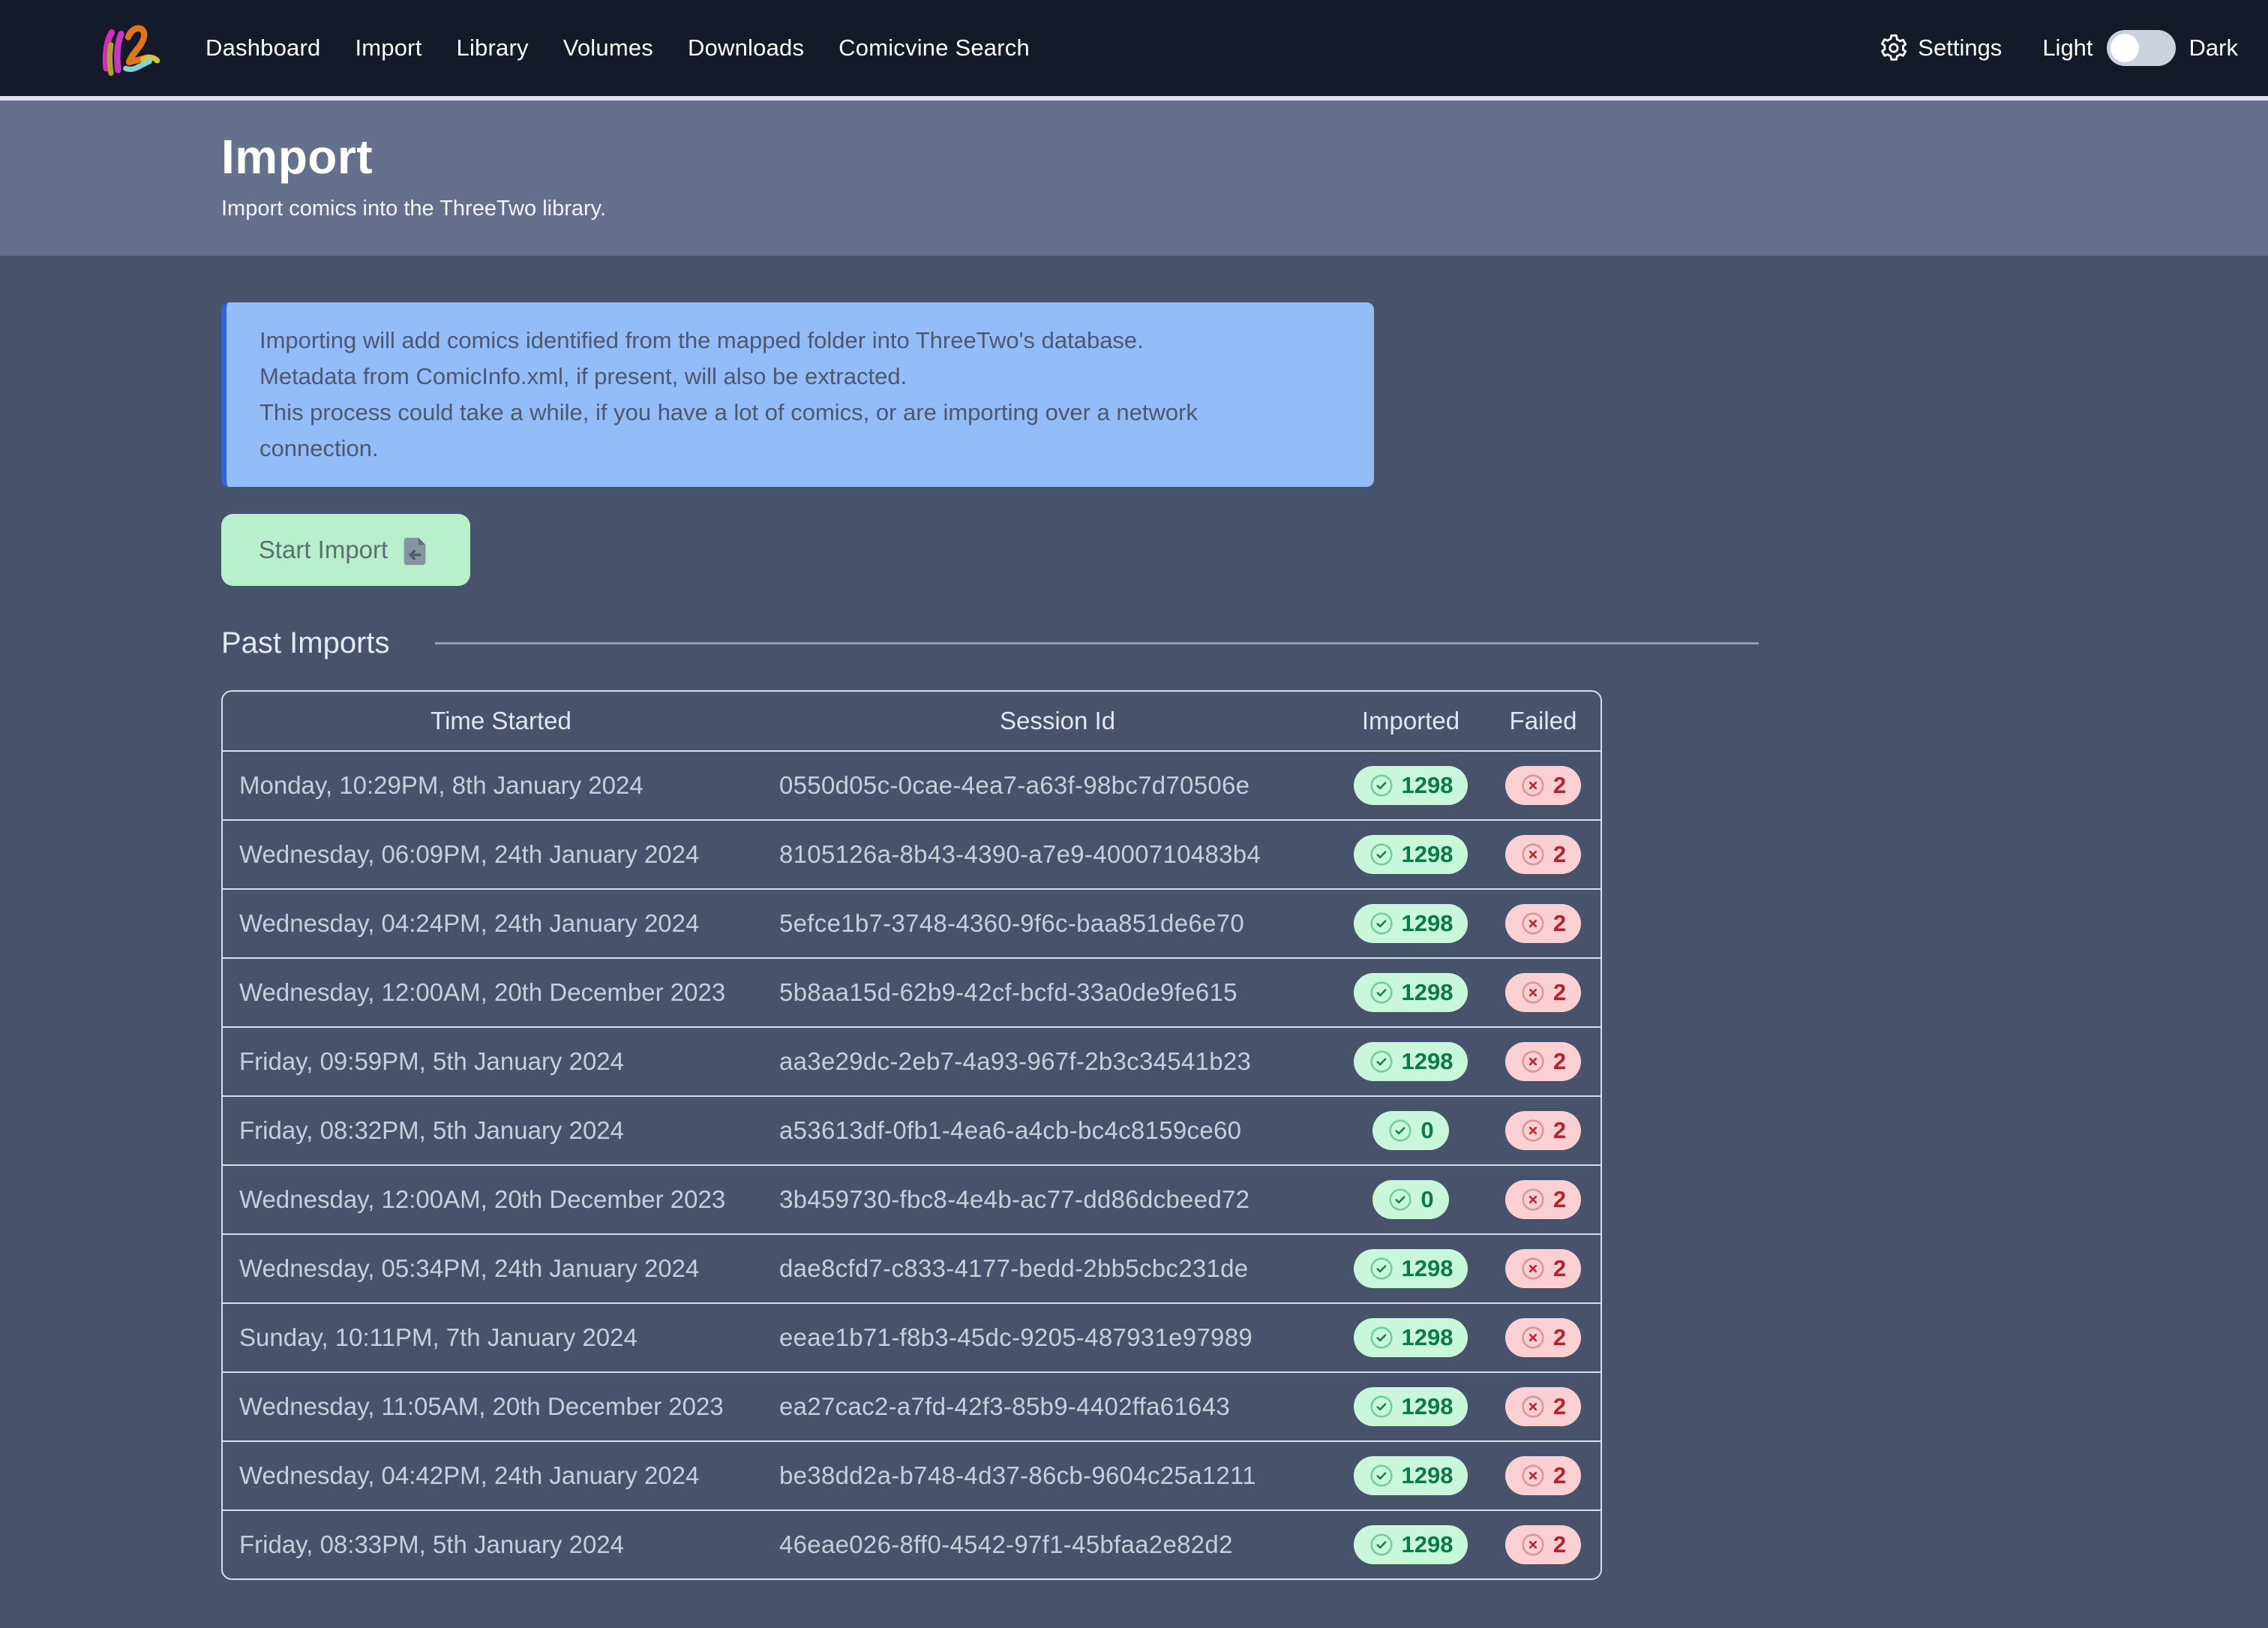  I want to click on nav-item-dashboard: Dashboard, so click(263, 48).